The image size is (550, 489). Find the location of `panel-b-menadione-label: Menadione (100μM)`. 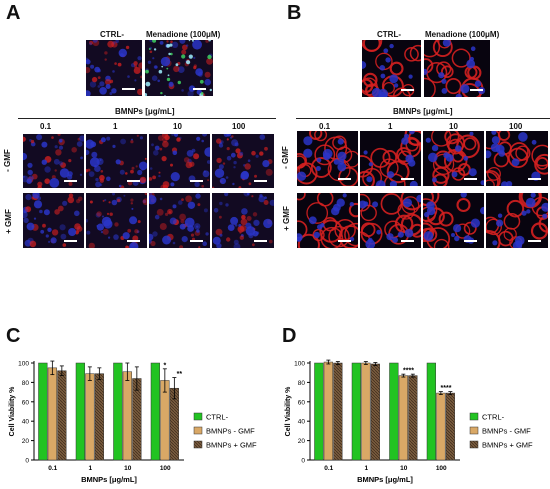

panel-b-menadione-label: Menadione (100μM) is located at coordinates (462, 34).